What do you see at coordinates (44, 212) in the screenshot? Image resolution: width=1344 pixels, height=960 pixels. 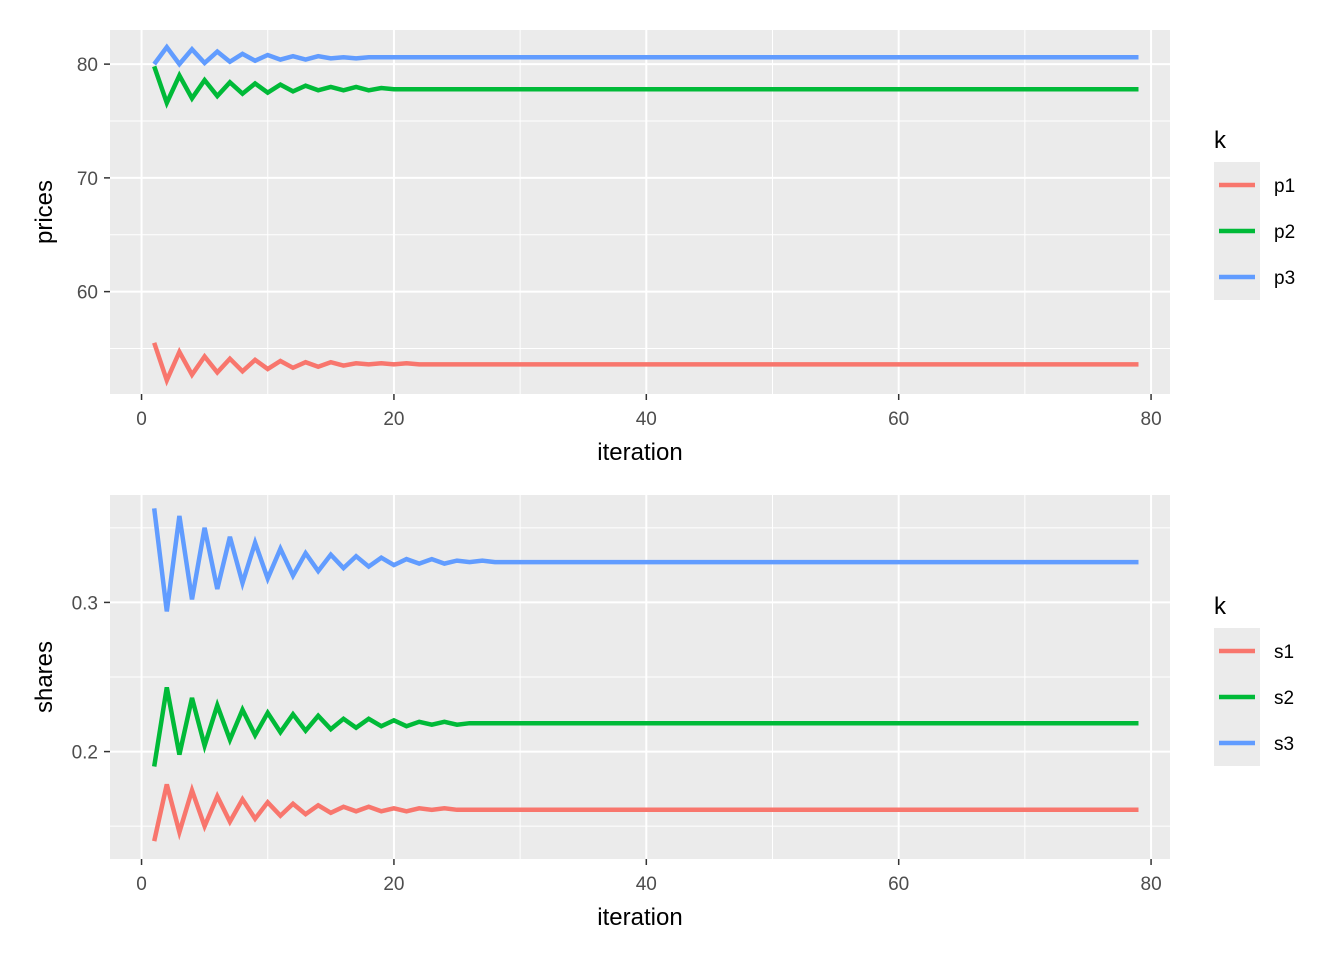 I see `y-axis-title: prices` at bounding box center [44, 212].